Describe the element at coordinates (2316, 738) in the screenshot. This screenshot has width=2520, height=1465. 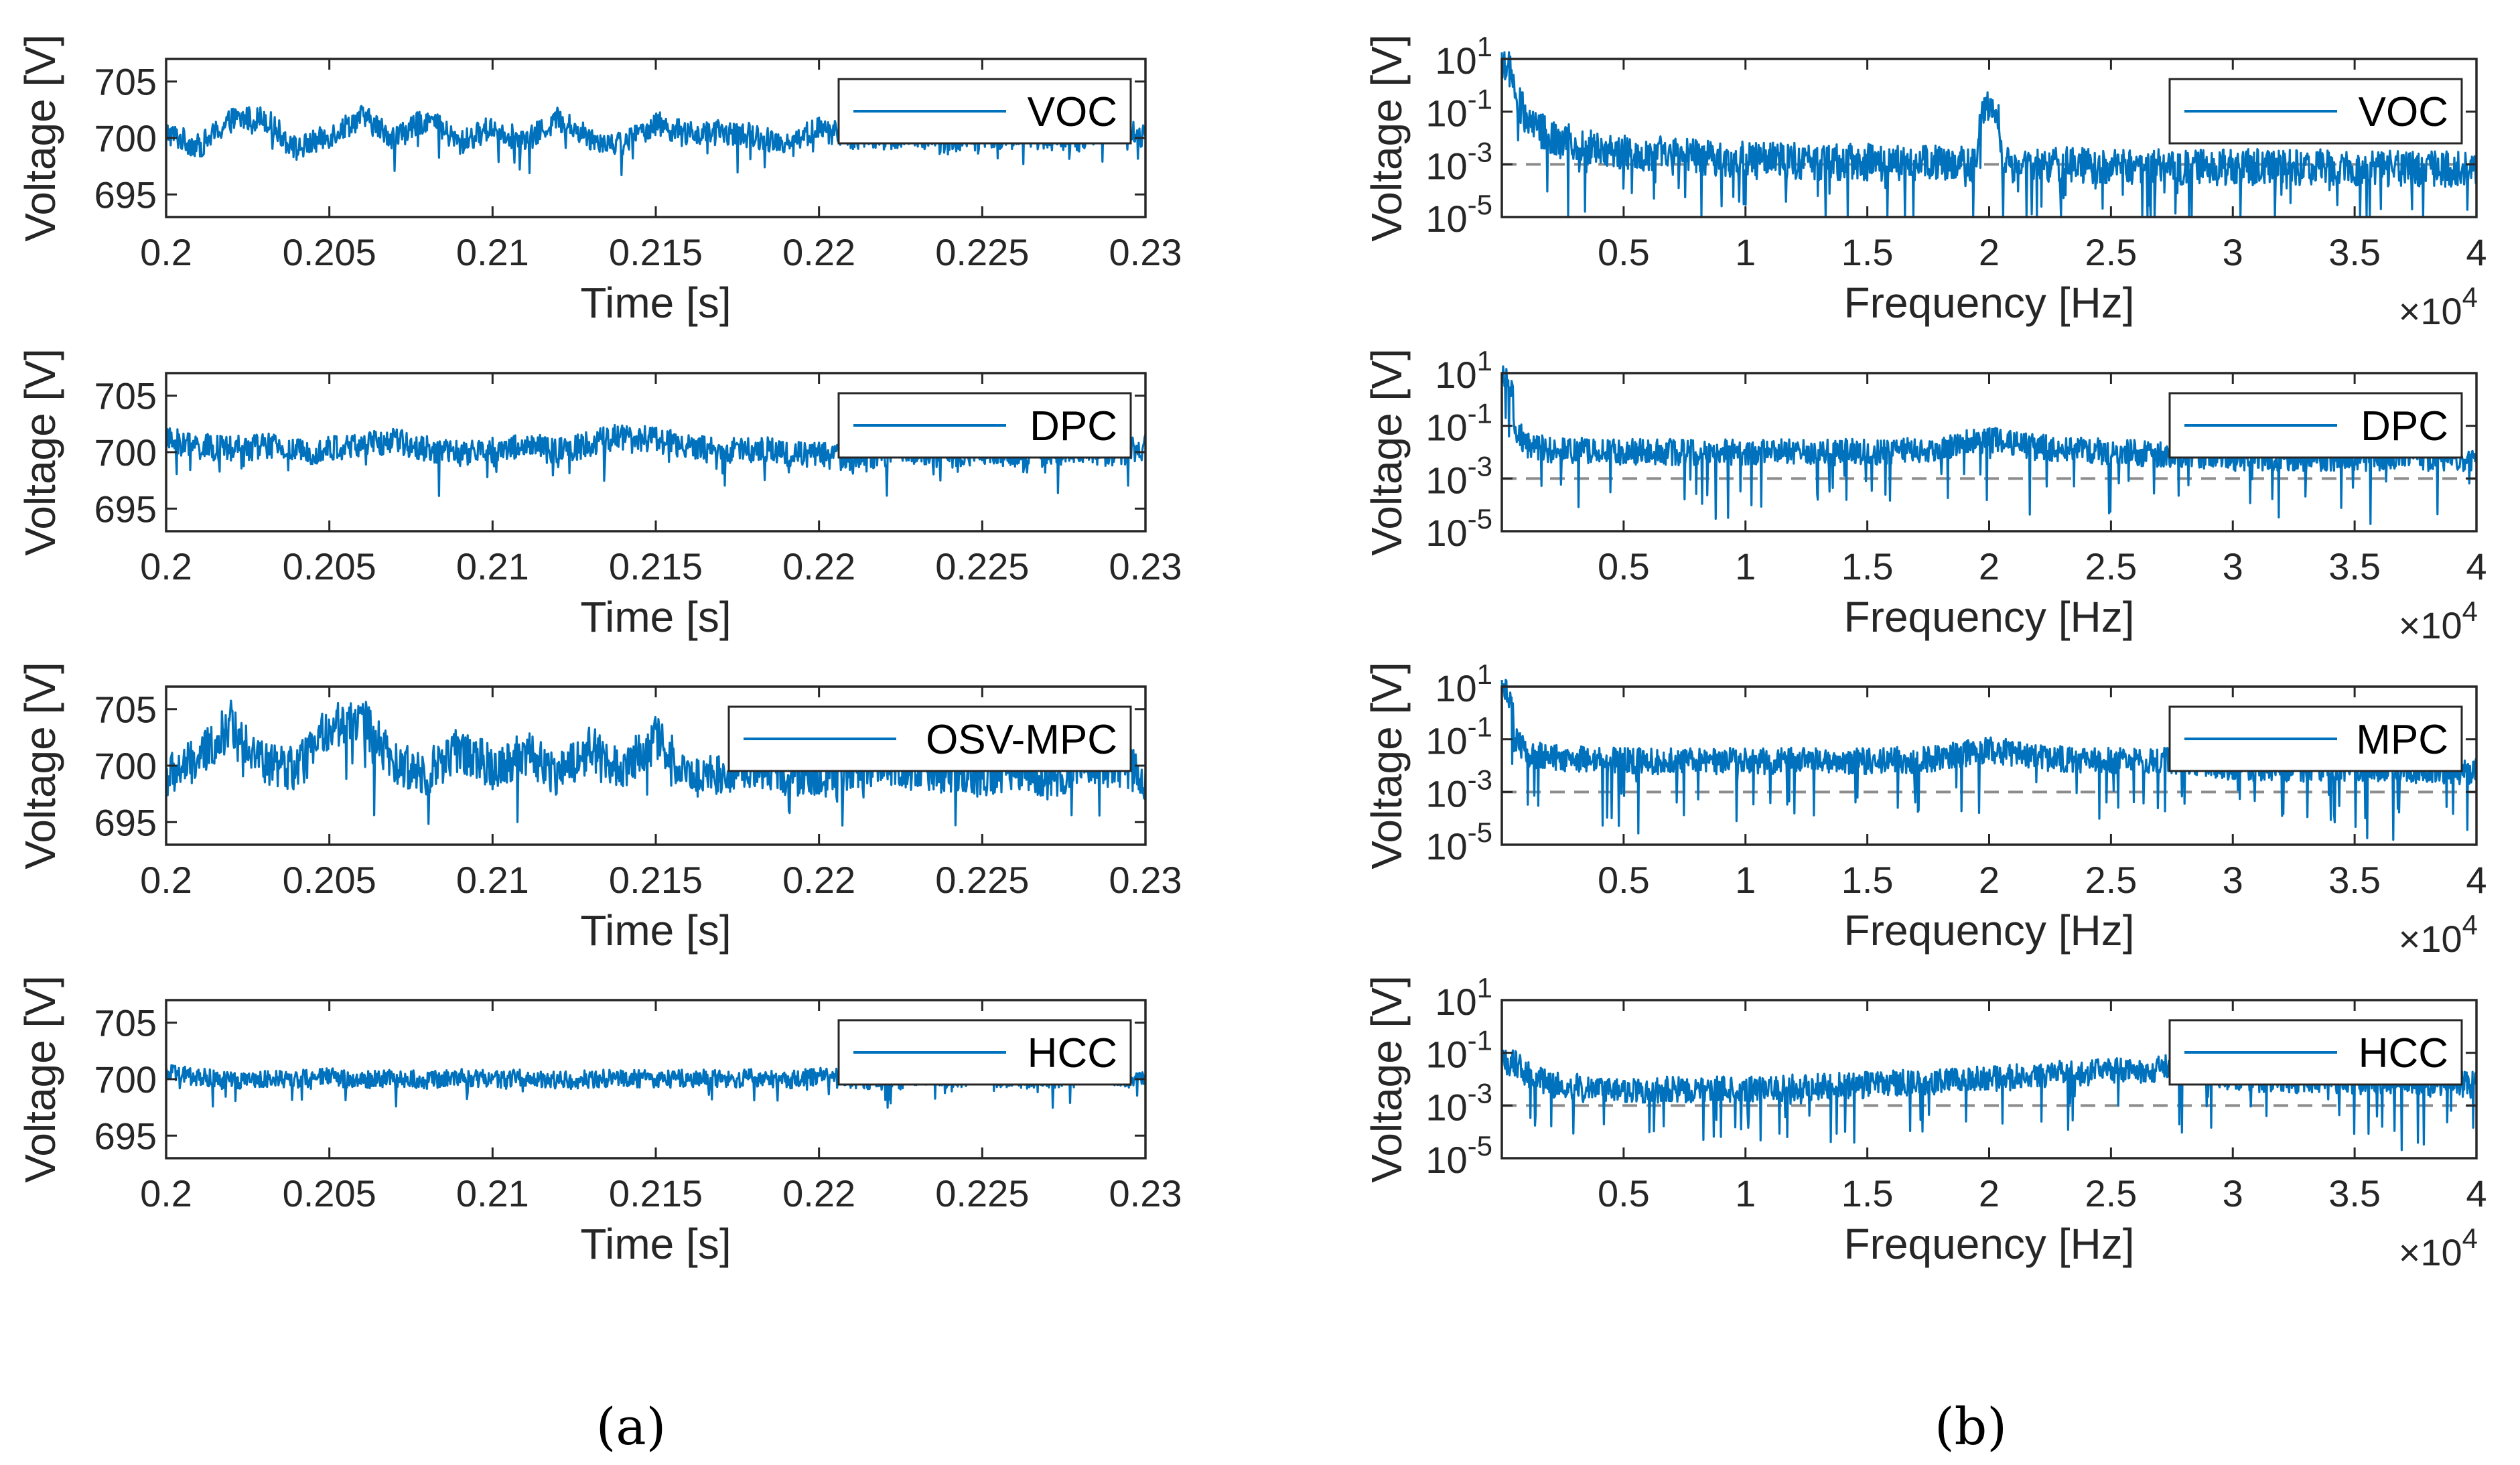
I see `legend: MPC` at that location.